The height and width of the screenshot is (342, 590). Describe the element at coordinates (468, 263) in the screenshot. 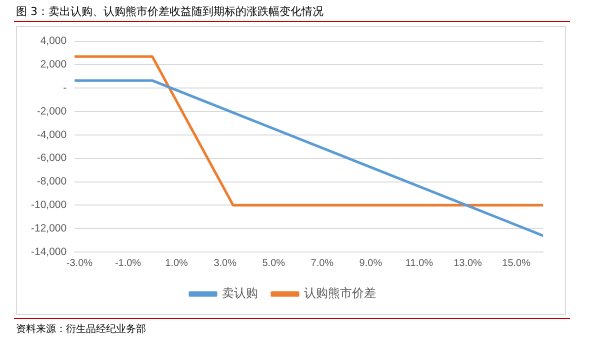

I see `x-tick-label: 13.0%` at that location.